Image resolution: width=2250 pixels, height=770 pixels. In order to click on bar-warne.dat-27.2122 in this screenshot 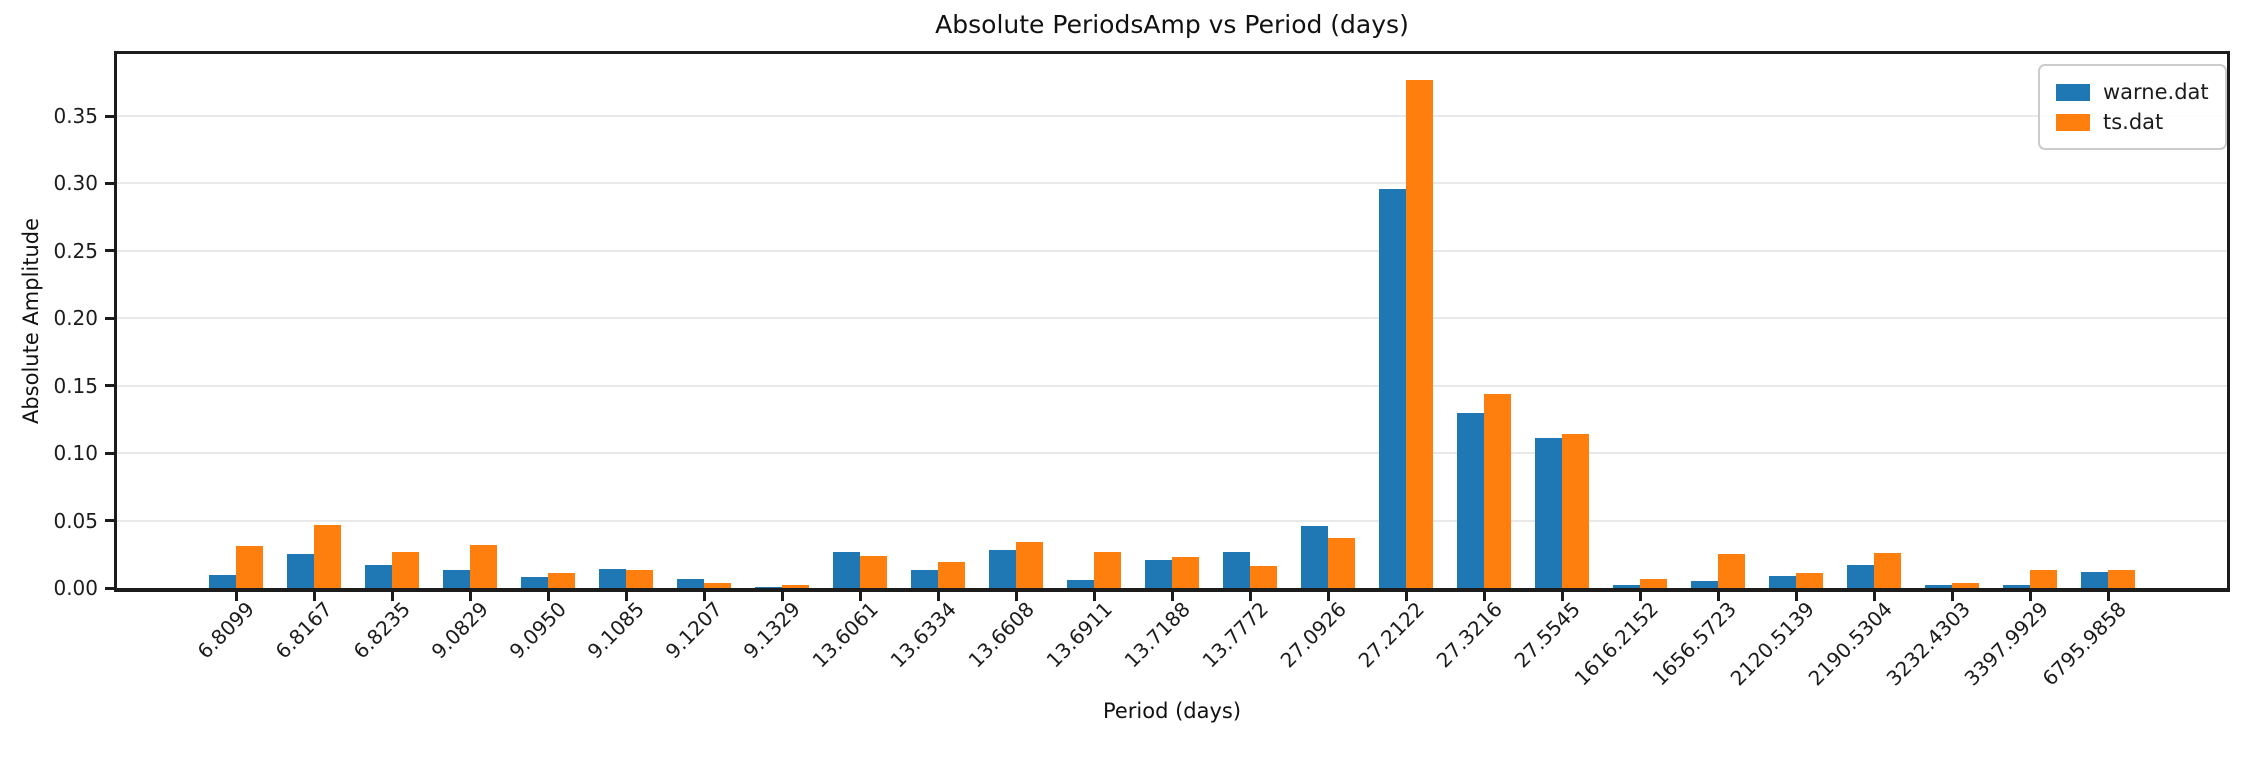, I will do `click(1392, 388)`.